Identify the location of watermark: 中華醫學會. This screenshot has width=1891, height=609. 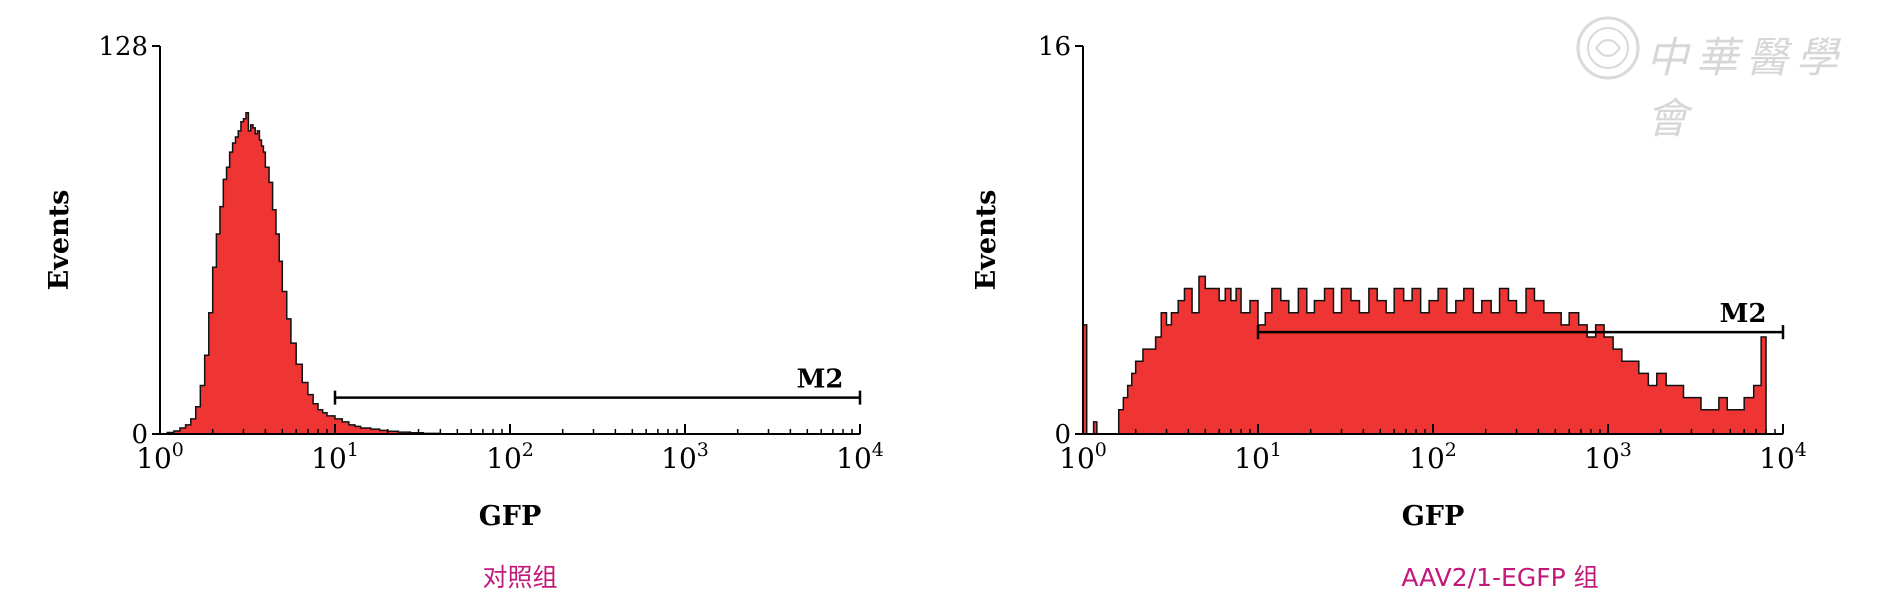
(1723, 75).